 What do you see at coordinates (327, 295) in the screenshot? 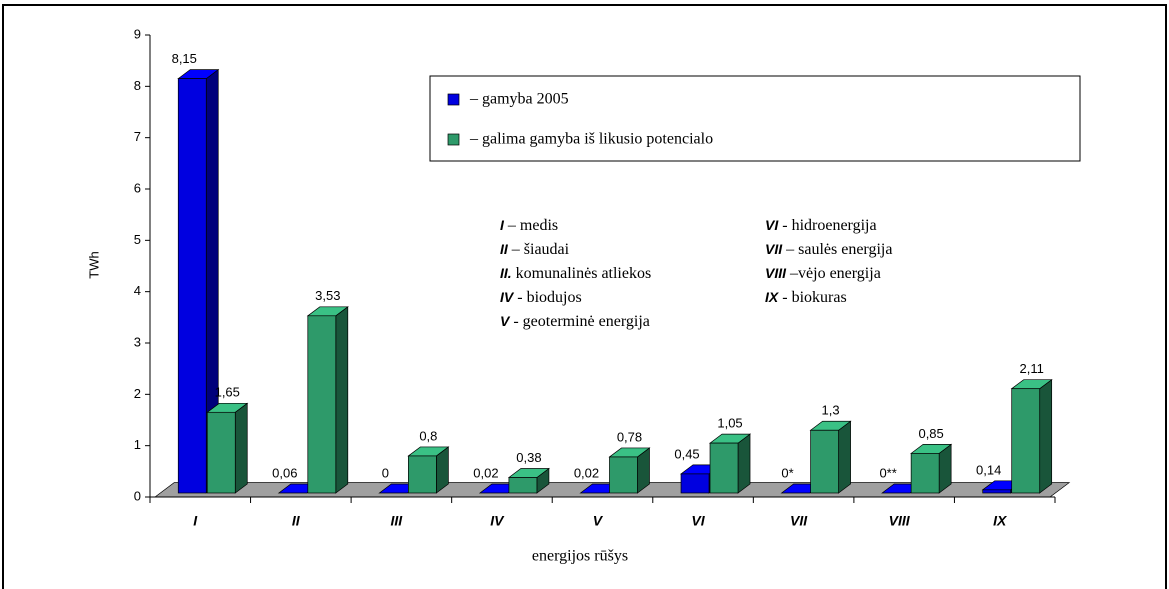
I see `value-label: 3,53` at bounding box center [327, 295].